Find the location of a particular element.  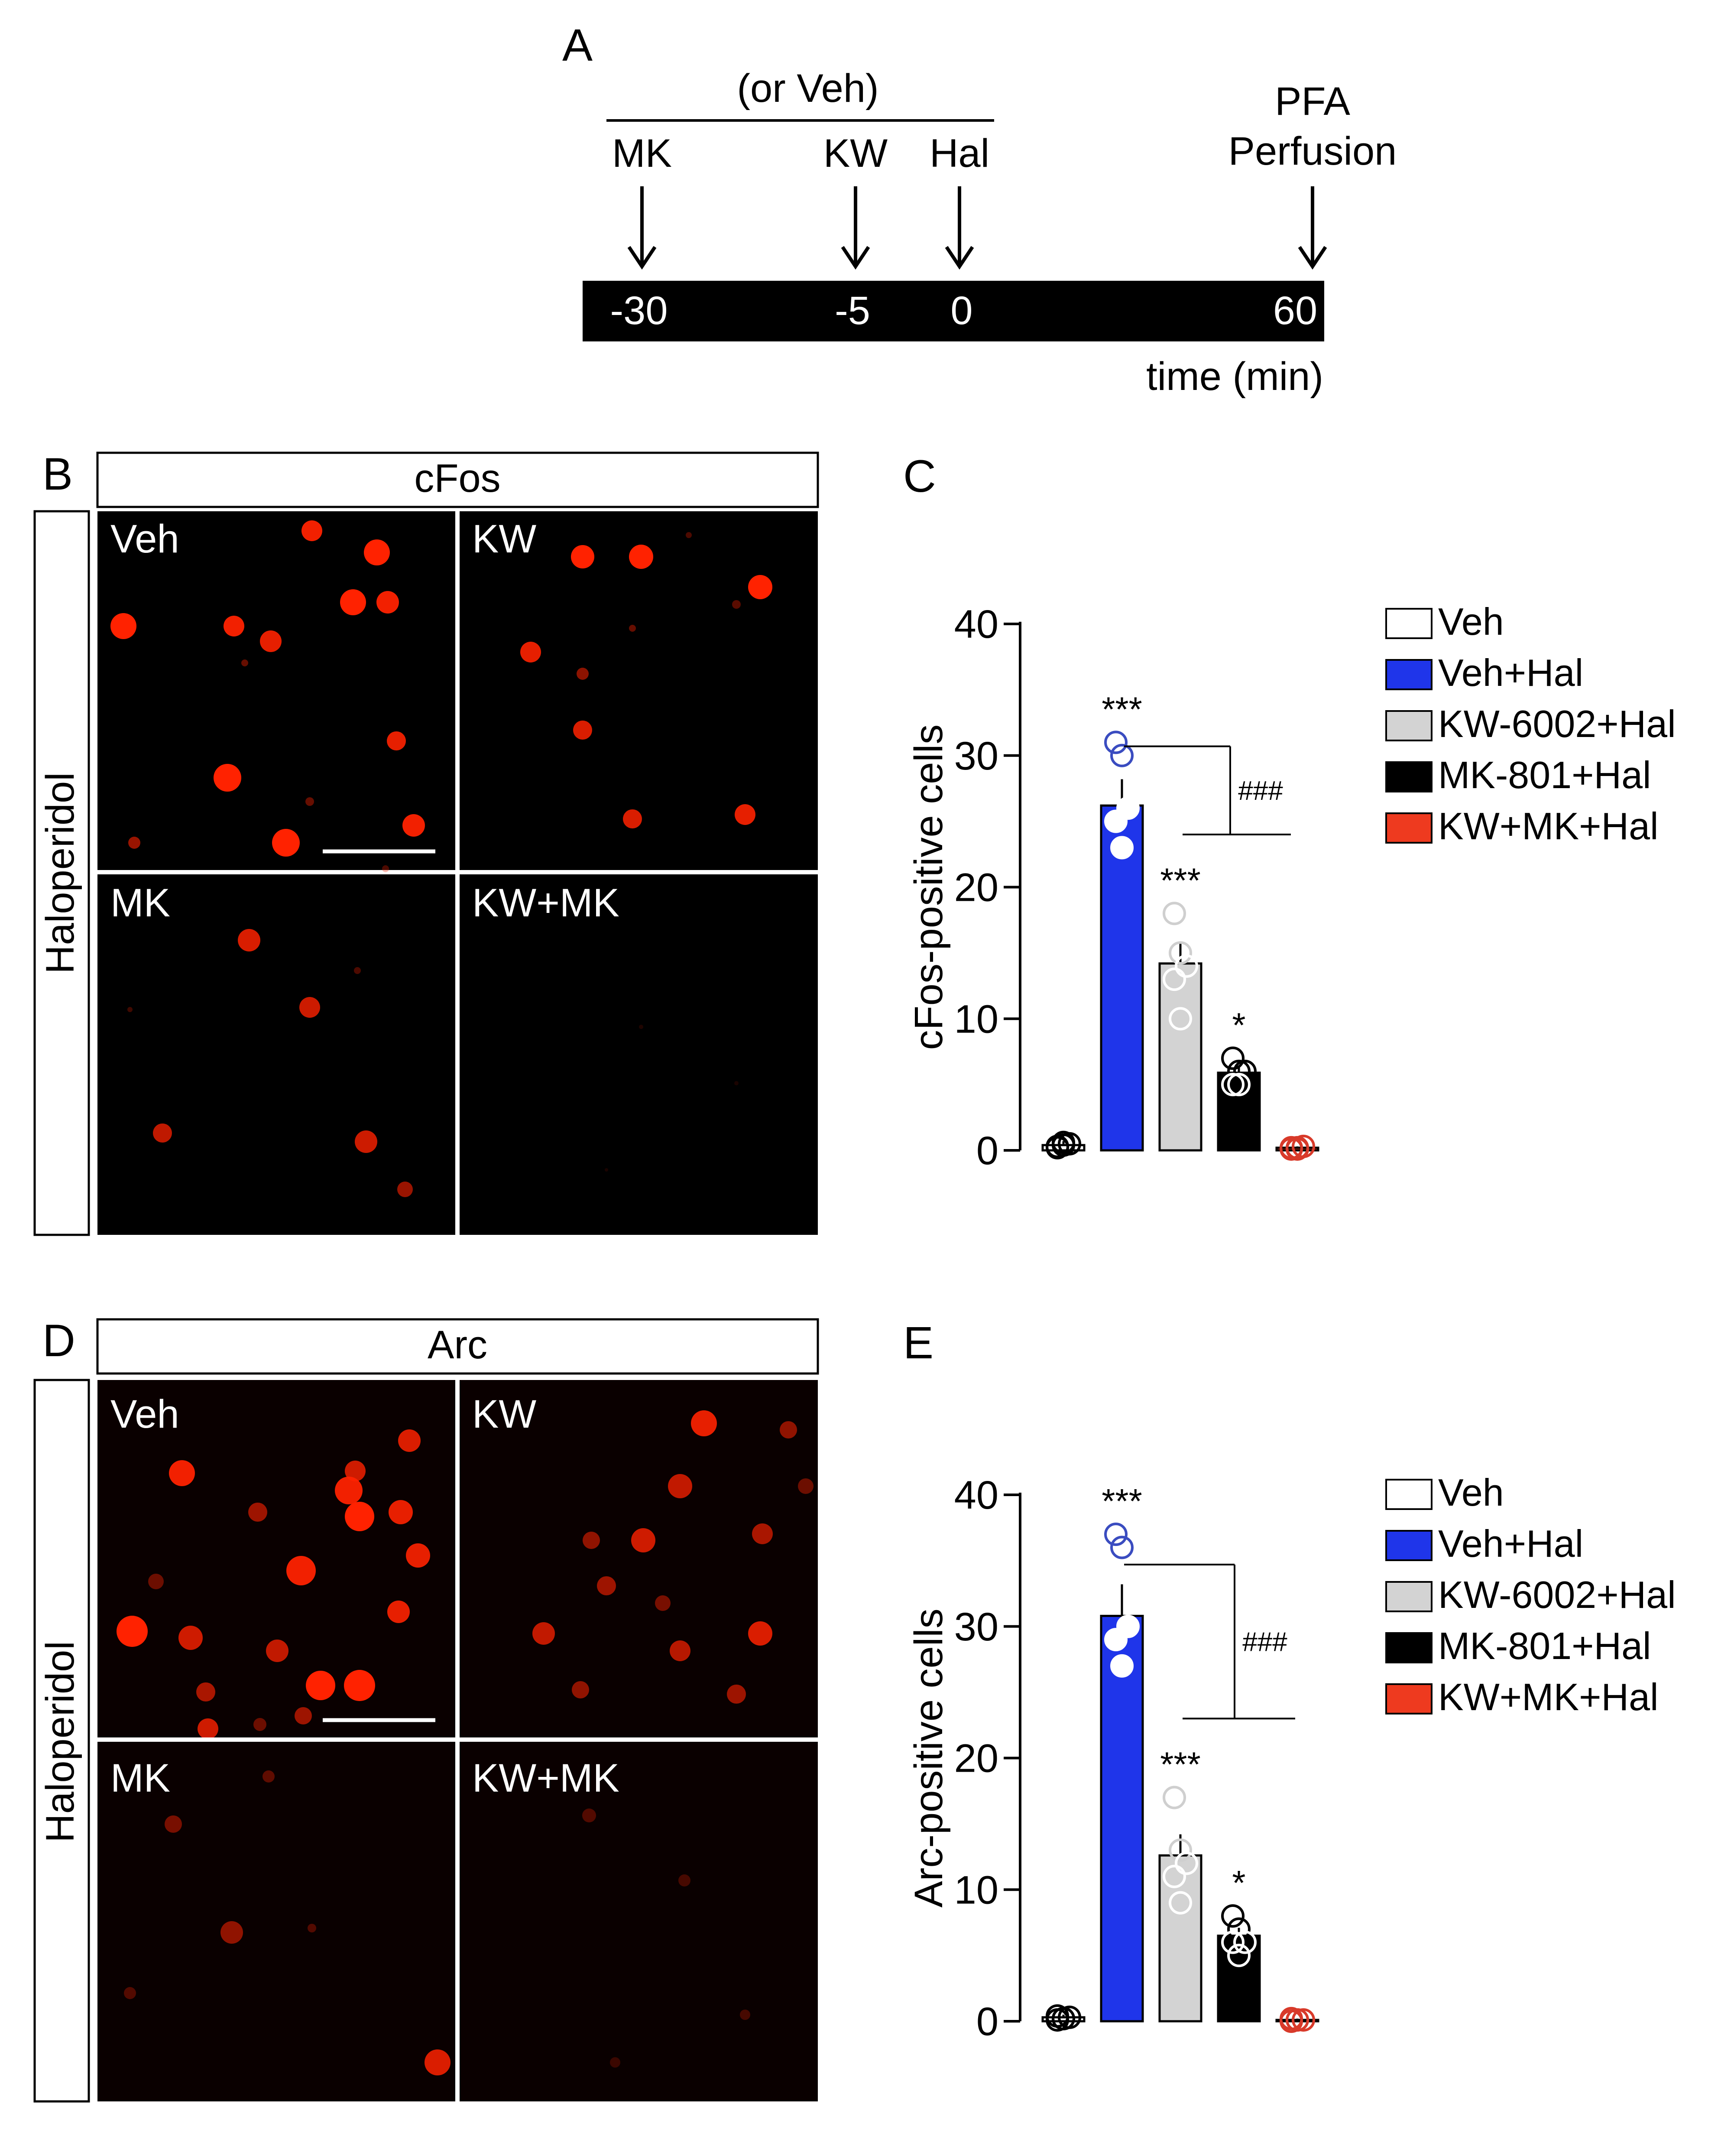

chart-c-y-tick-label: 40 is located at coordinates (976, 624).